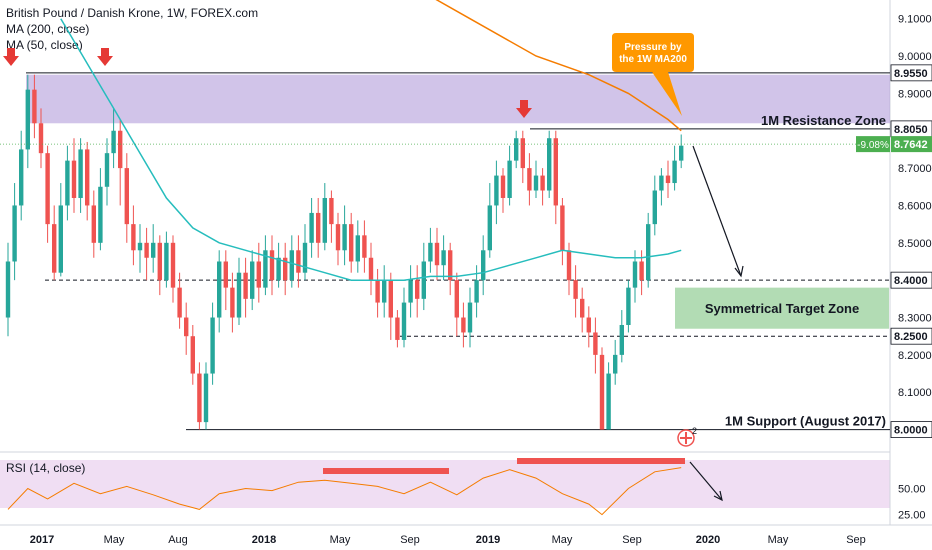 The height and width of the screenshot is (550, 932). I want to click on callout-text: Pressure by the 1W MA200, so click(653, 53).